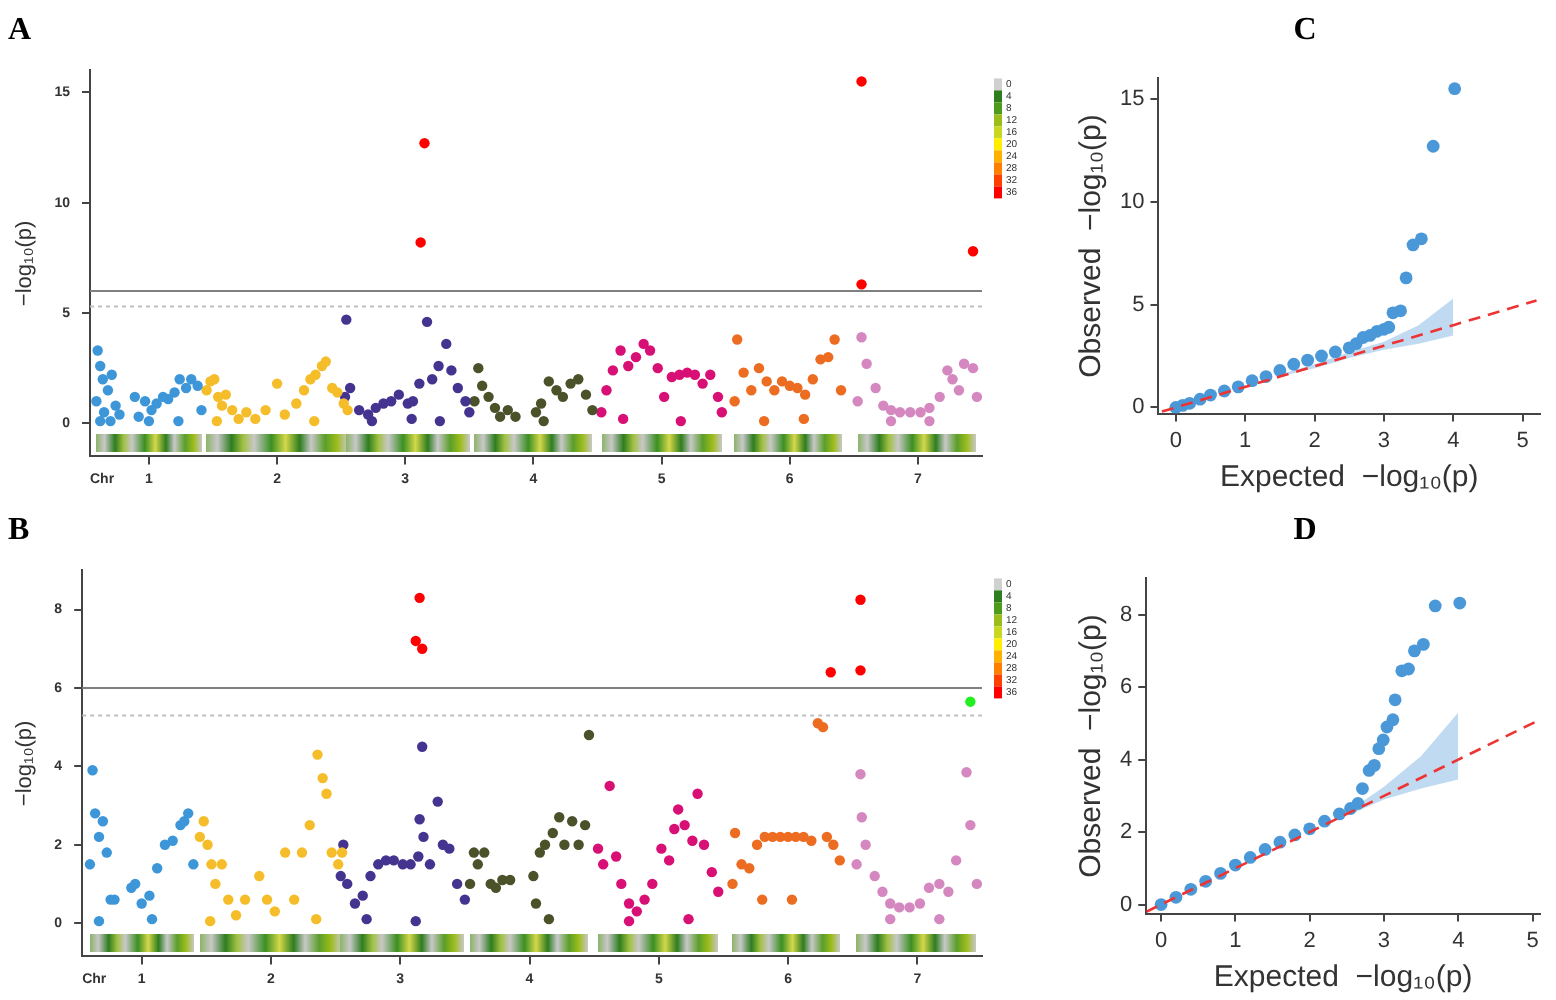 This screenshot has width=1556, height=1000. What do you see at coordinates (1091, 746) in the screenshot?
I see `y-axis-title: Observed −log₁₀(p)` at bounding box center [1091, 746].